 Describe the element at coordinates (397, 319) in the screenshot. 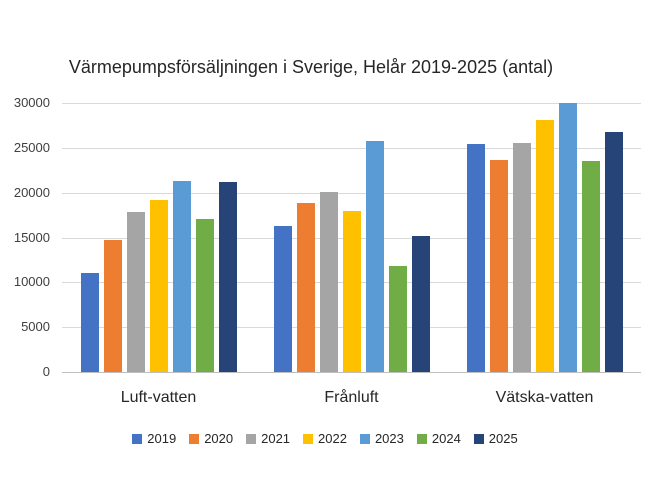

I see `bar-fr-nluft-2024` at that location.